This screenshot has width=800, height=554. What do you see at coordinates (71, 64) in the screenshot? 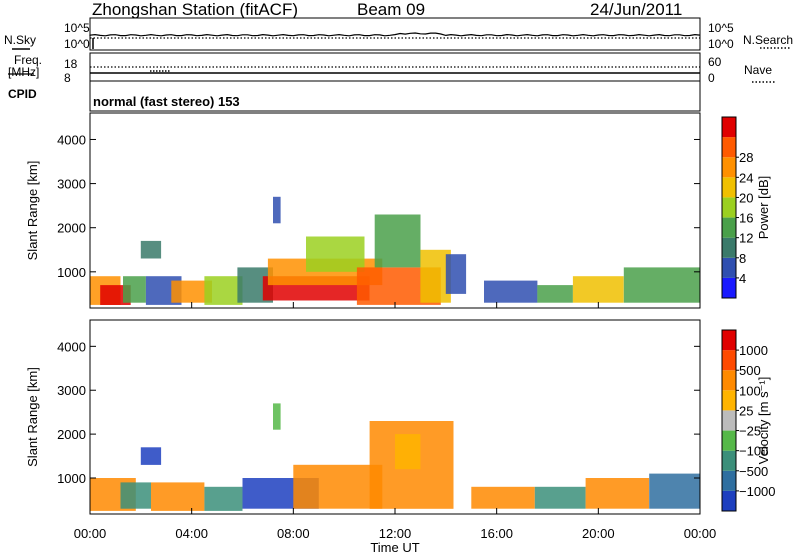
I see `freq-tick-top: 18` at bounding box center [71, 64].